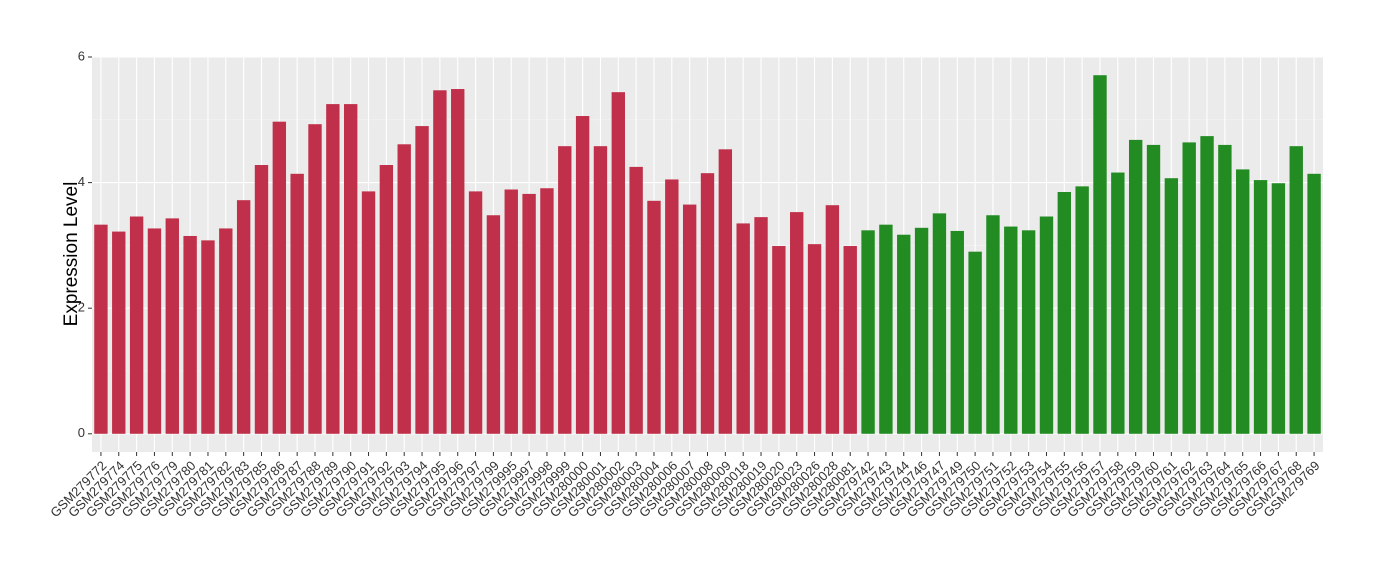 This screenshot has height=580, width=1380. What do you see at coordinates (81, 55) in the screenshot?
I see `y-tick-label: 6` at bounding box center [81, 55].